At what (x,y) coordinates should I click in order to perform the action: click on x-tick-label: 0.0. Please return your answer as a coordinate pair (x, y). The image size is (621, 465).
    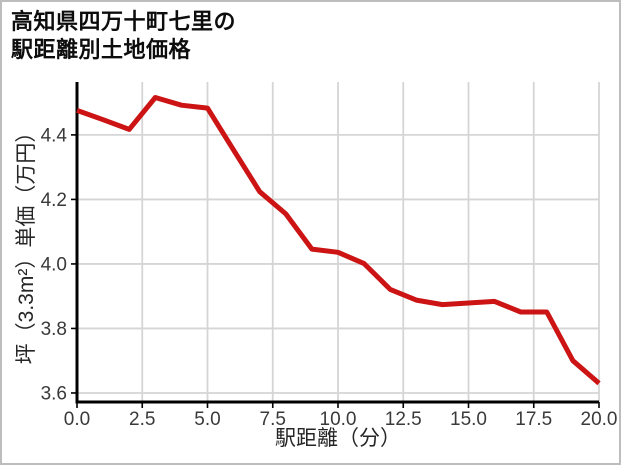
    Looking at the image, I should click on (77, 419).